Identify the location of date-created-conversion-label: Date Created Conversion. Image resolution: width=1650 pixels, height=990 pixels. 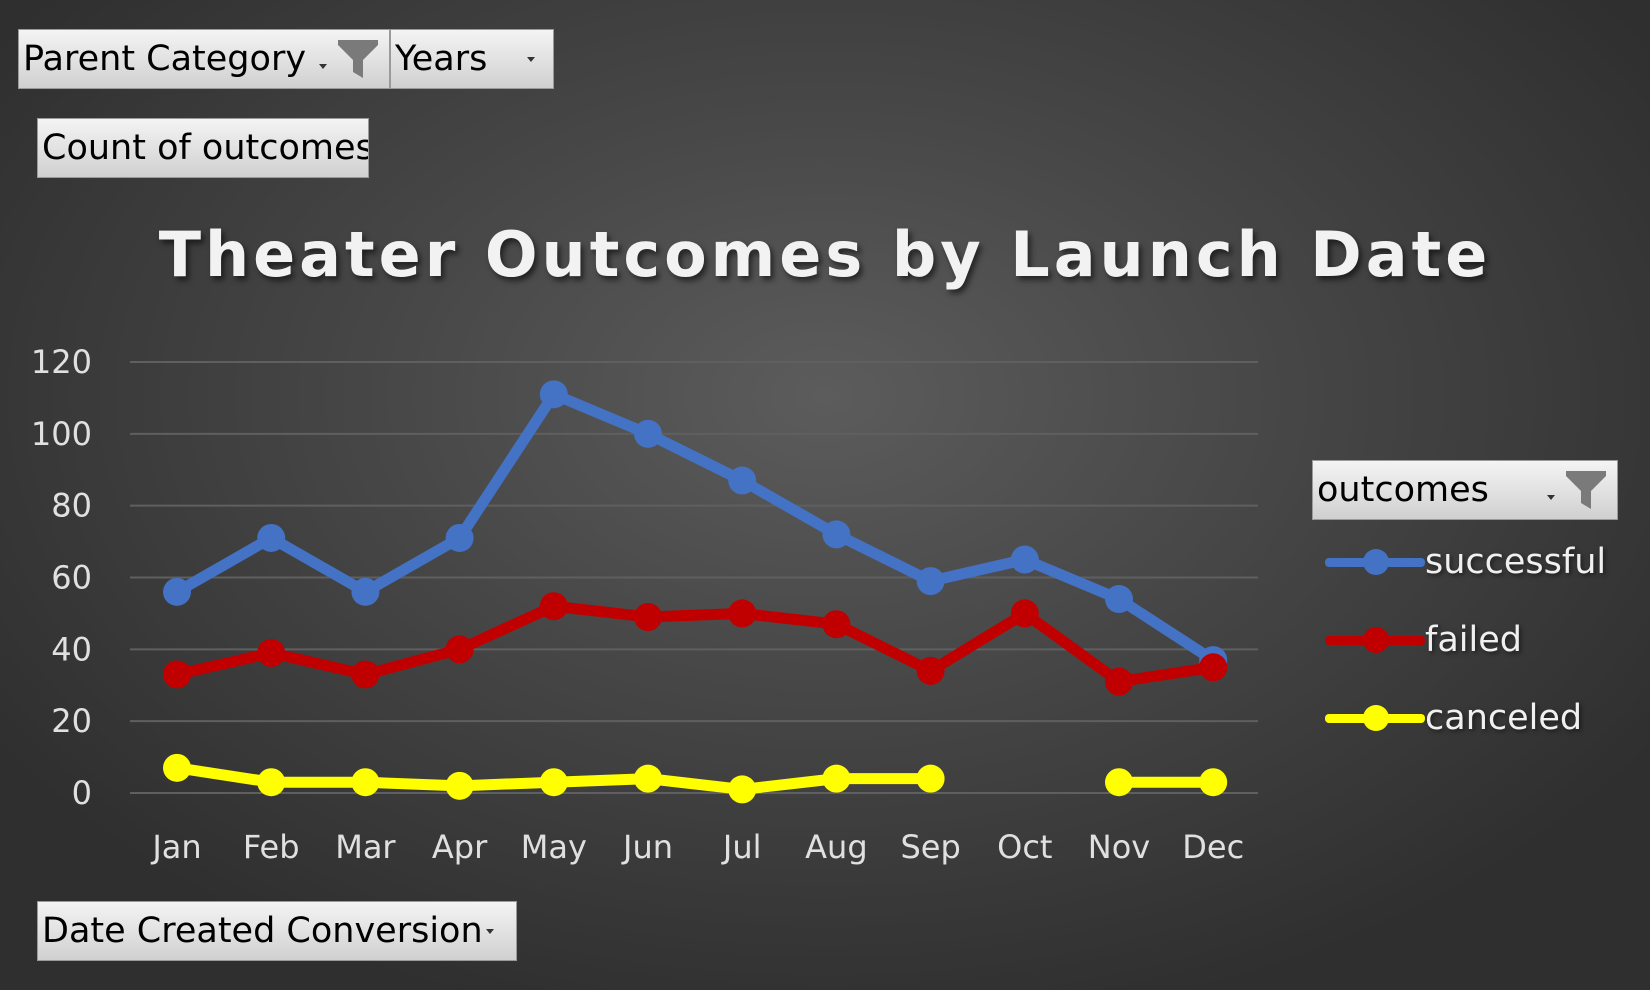
(262, 931).